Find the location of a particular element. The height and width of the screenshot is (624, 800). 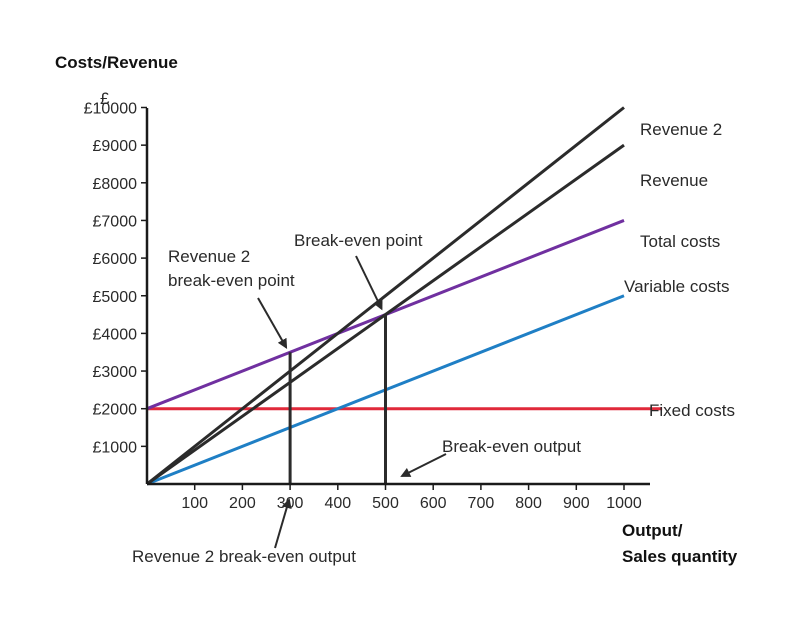

revenue2-breakeven-output-label: Revenue 2 break-even output is located at coordinates (244, 556).